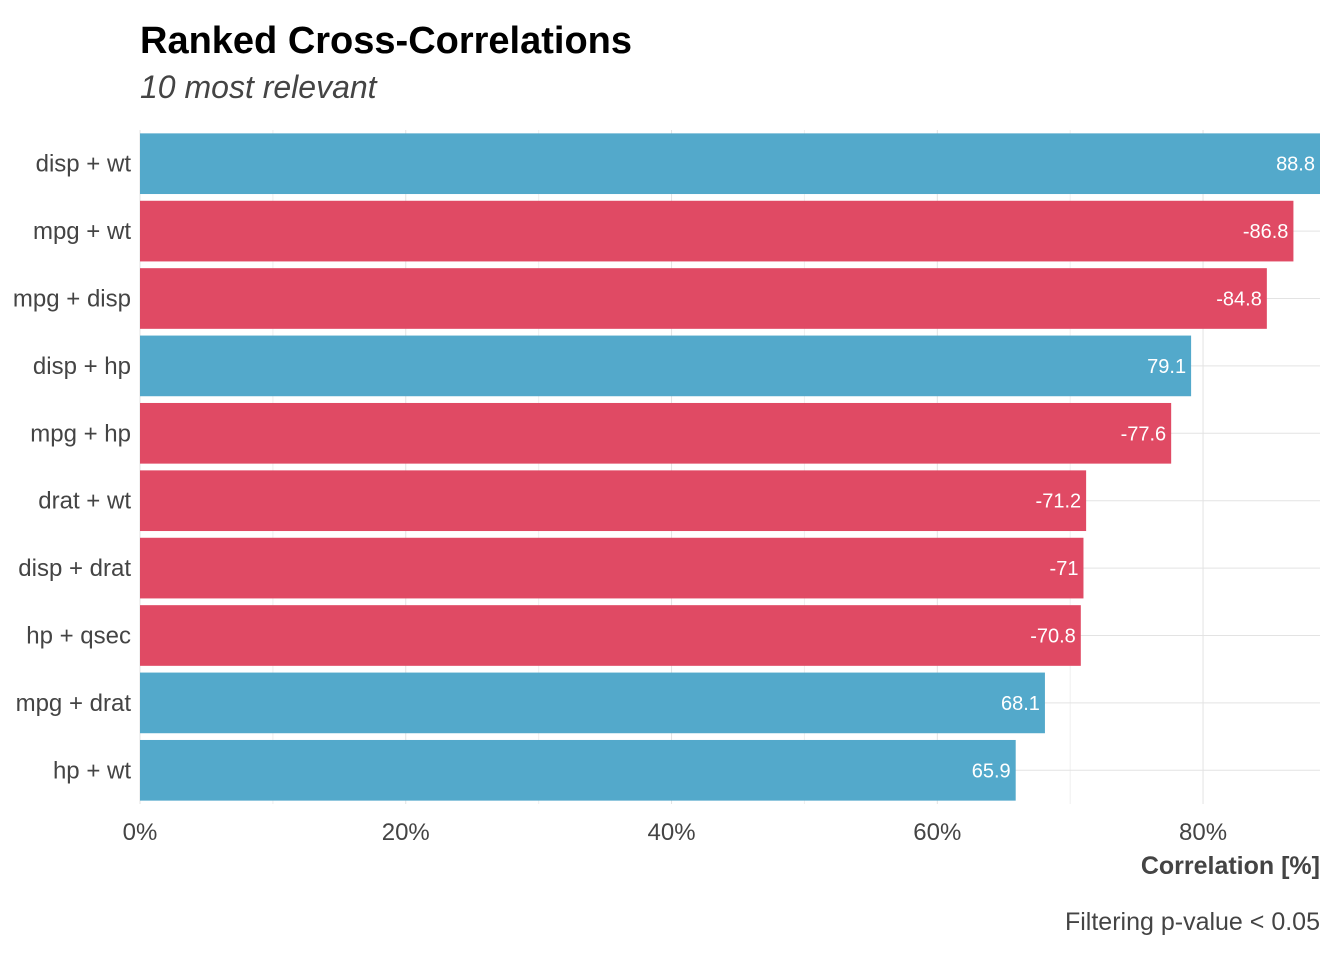 The image size is (1344, 960). I want to click on category-label: mpg + hp, so click(80, 433).